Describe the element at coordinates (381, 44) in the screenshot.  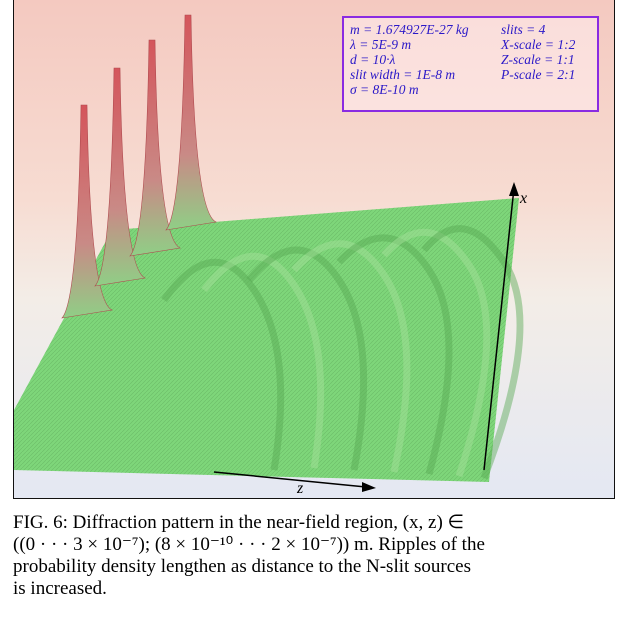
I see `param-wavelength: λ = 5E-9 m` at that location.